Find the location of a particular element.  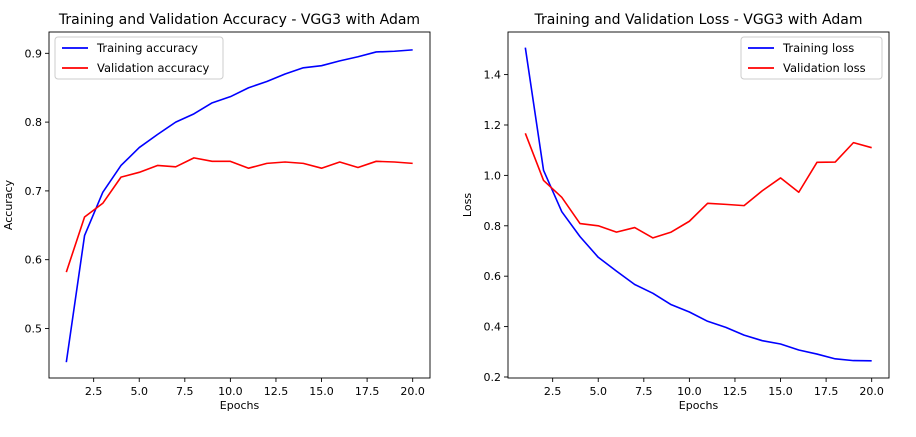

loss-legend: Training loss Validation loss is located at coordinates (811, 58).